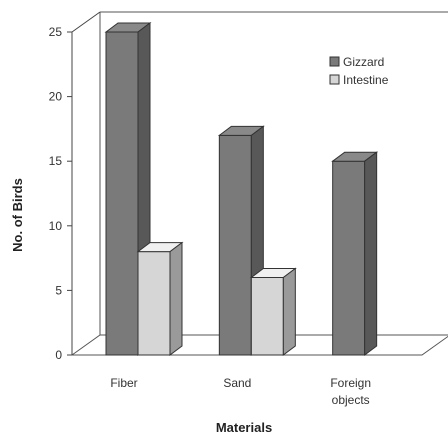  What do you see at coordinates (366, 80) in the screenshot?
I see `legend-label: Intestine` at bounding box center [366, 80].